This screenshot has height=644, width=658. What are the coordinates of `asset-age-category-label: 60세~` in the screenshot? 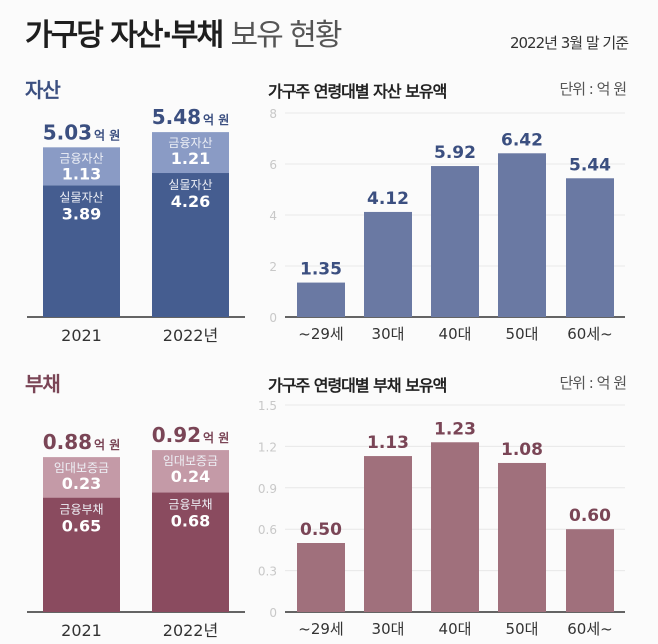 It's located at (589, 334).